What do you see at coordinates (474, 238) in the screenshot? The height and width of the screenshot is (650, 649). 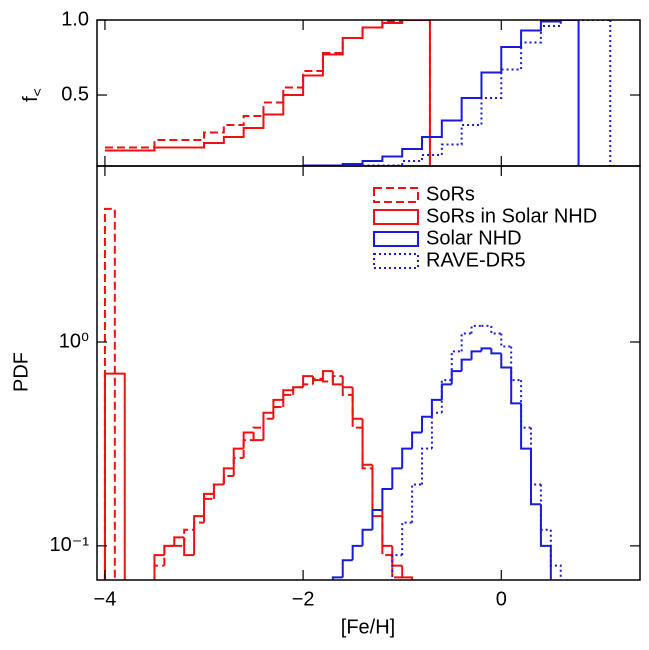 I see `legend-label: Solar NHD` at bounding box center [474, 238].